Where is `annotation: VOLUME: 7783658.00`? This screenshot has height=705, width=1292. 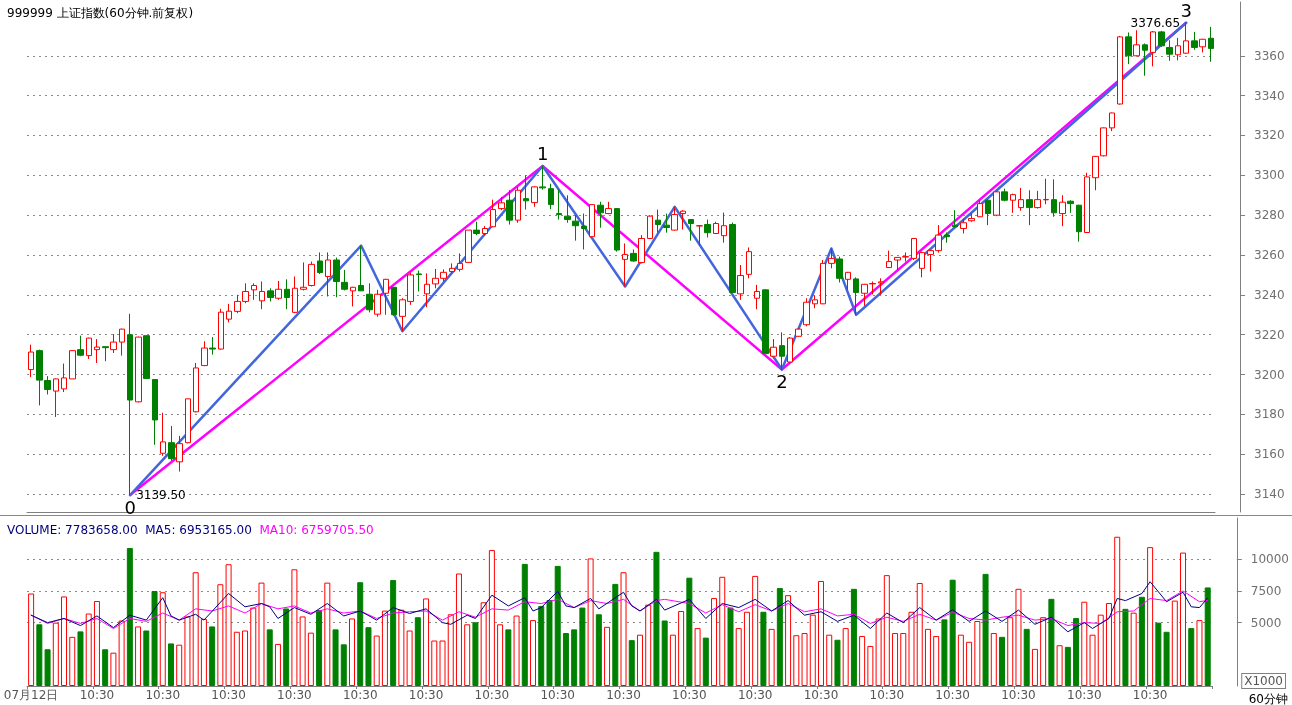 annotation: VOLUME: 7783658.00 is located at coordinates (72, 530).